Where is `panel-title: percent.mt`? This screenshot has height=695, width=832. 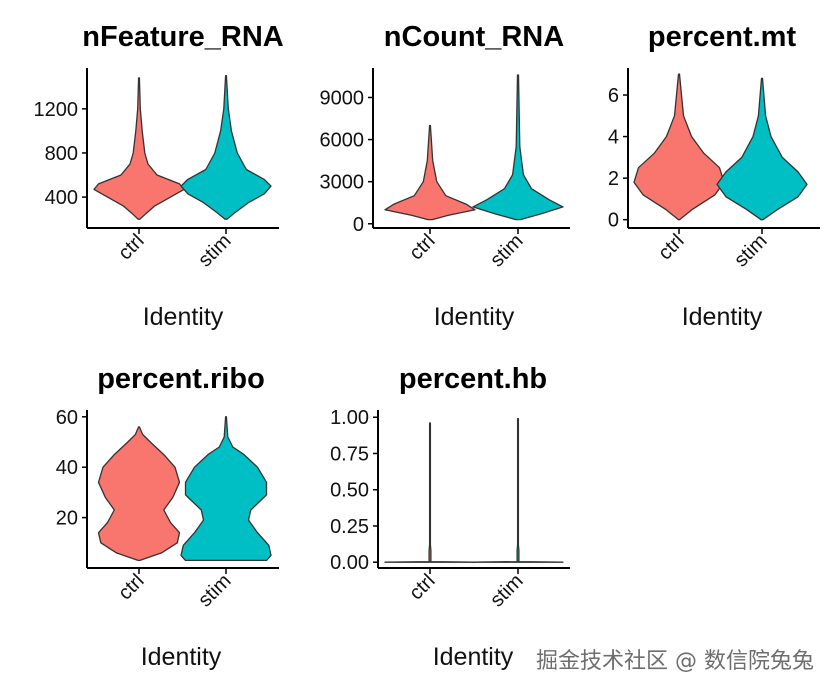 panel-title: percent.mt is located at coordinates (722, 37).